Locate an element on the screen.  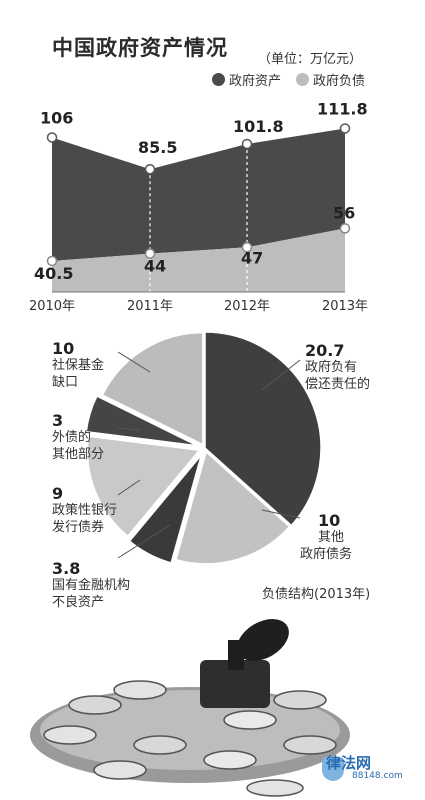
callout-value: 3 is located at coordinates (58, 420).